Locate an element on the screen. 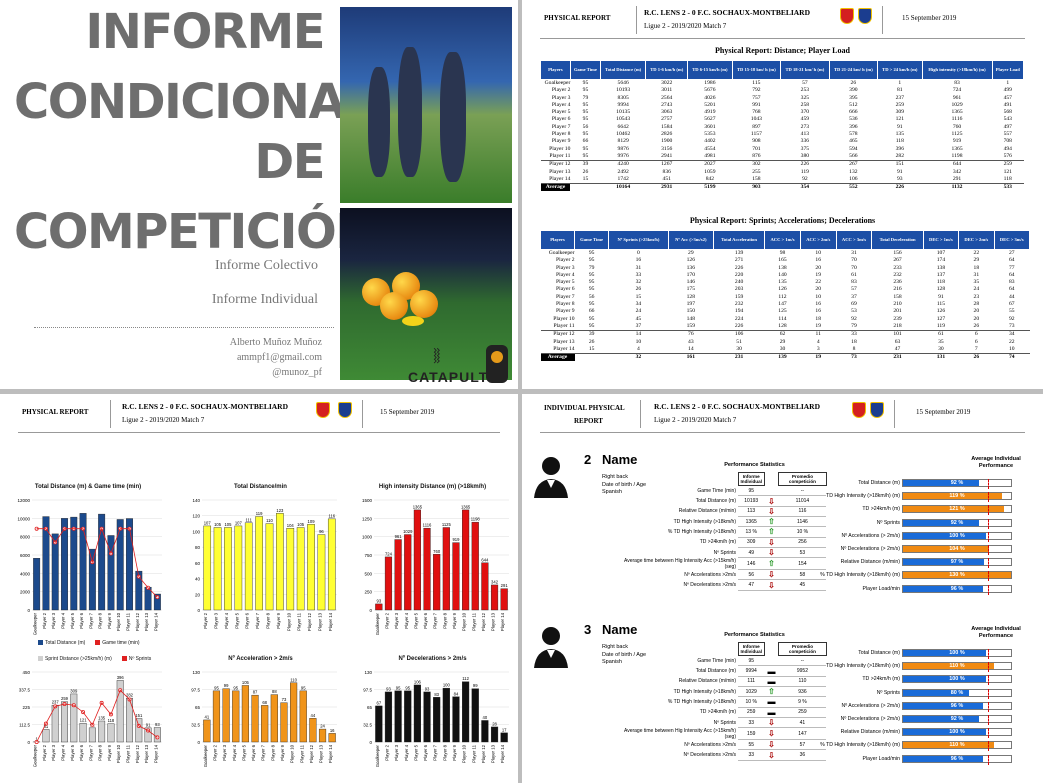 The width and height of the screenshot is (1043, 783). table-cell: 16 is located at coordinates (818, 304).